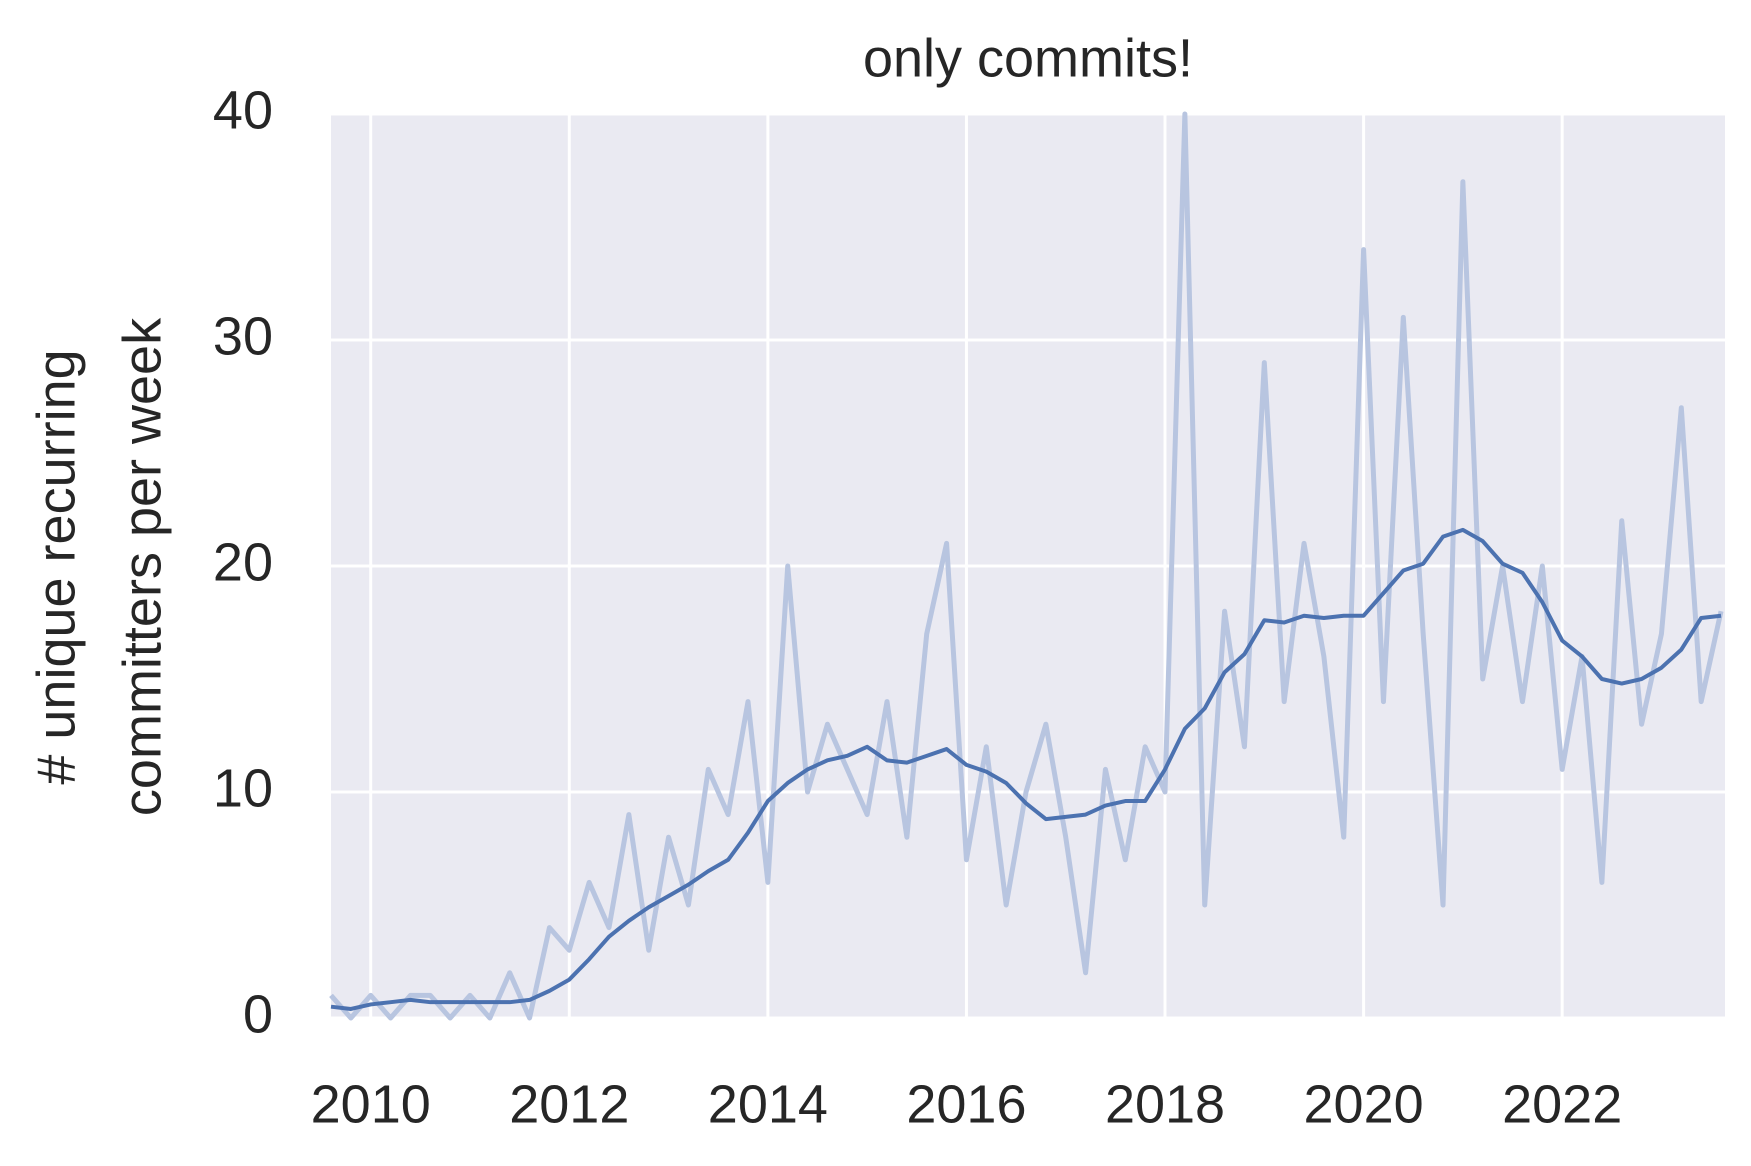 This screenshot has height=1166, width=1751. What do you see at coordinates (243, 788) in the screenshot?
I see `y-tick-label: 10` at bounding box center [243, 788].